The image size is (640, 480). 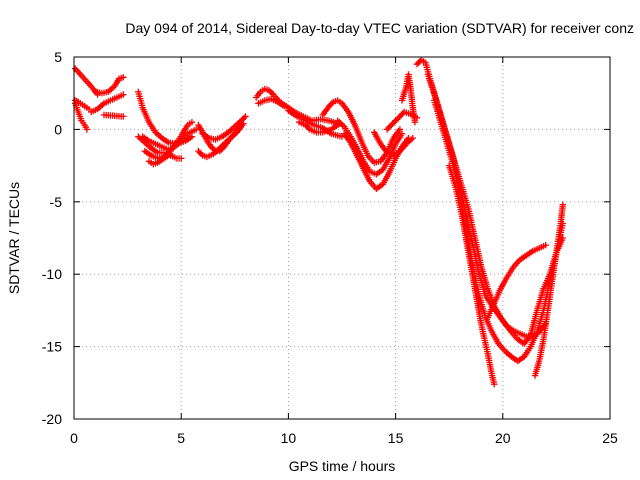 What do you see at coordinates (52, 347) in the screenshot?
I see `y-tick-label: -15` at bounding box center [52, 347].